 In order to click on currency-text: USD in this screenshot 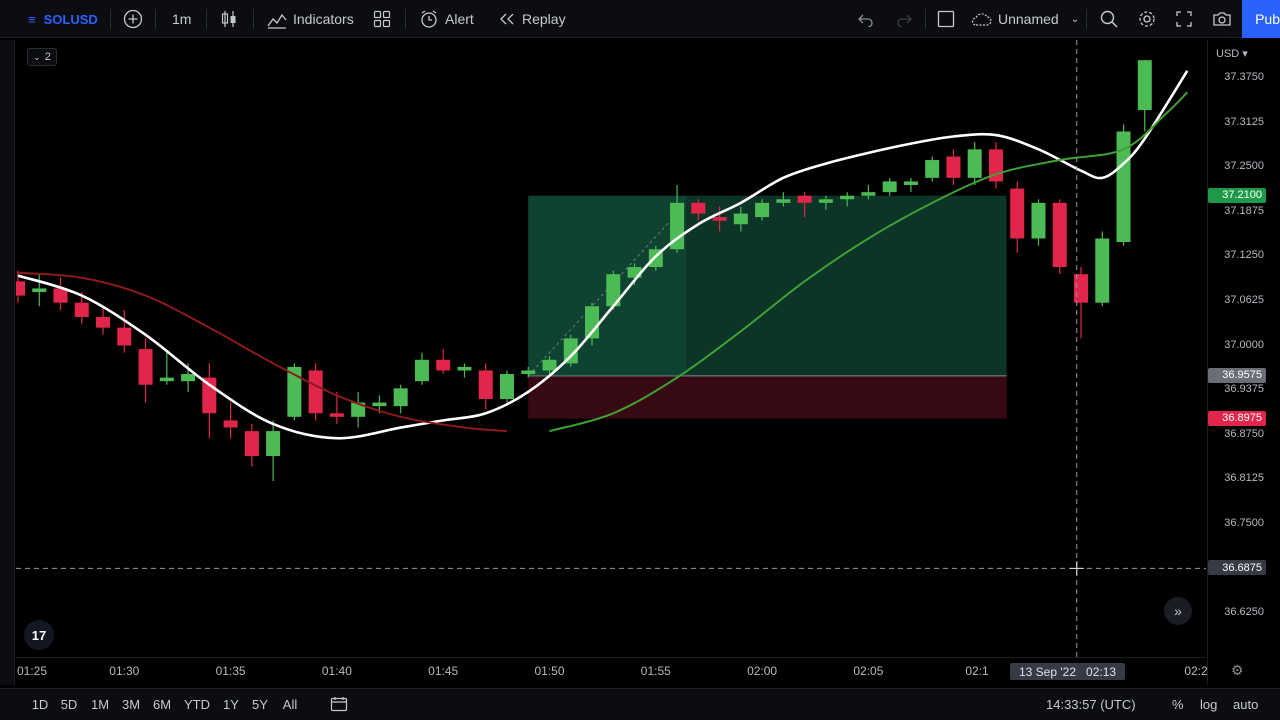, I will do `click(1228, 54)`.